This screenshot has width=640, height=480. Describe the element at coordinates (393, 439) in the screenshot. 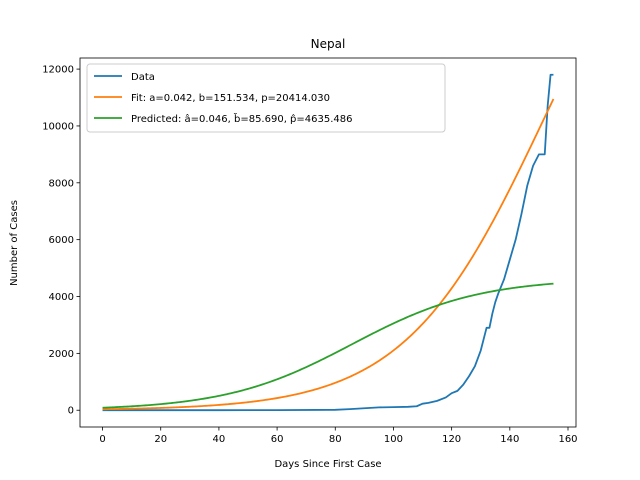

I see `x-tick-label: 100` at that location.